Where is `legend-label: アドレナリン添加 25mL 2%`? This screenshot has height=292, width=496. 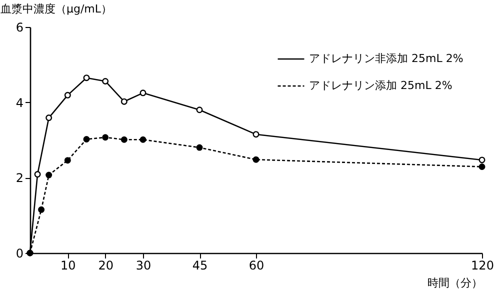 legend-label: アドレナリン添加 25mL 2% is located at coordinates (380, 85).